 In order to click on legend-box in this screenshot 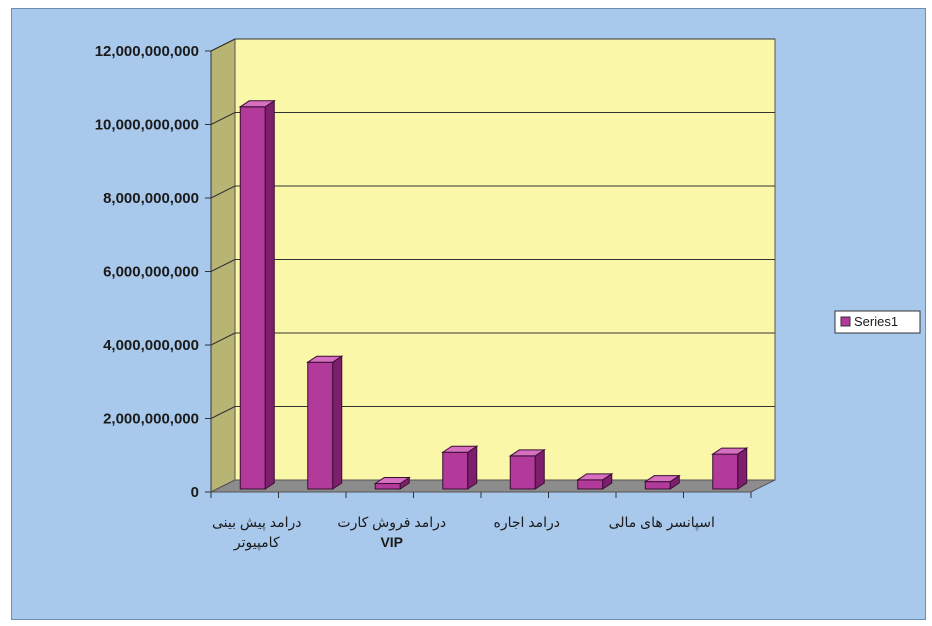, I will do `click(877, 322)`.